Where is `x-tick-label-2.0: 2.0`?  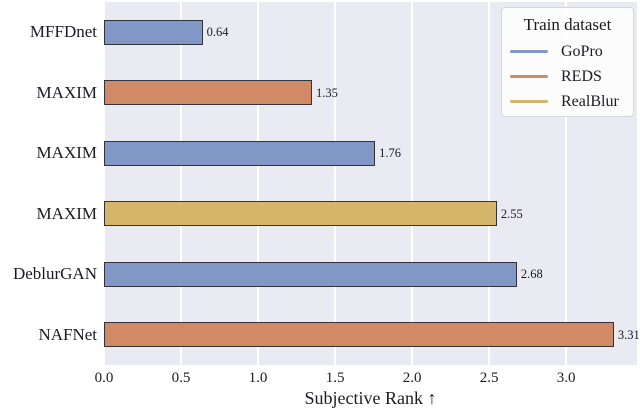 x-tick-label-2.0: 2.0 is located at coordinates (412, 378).